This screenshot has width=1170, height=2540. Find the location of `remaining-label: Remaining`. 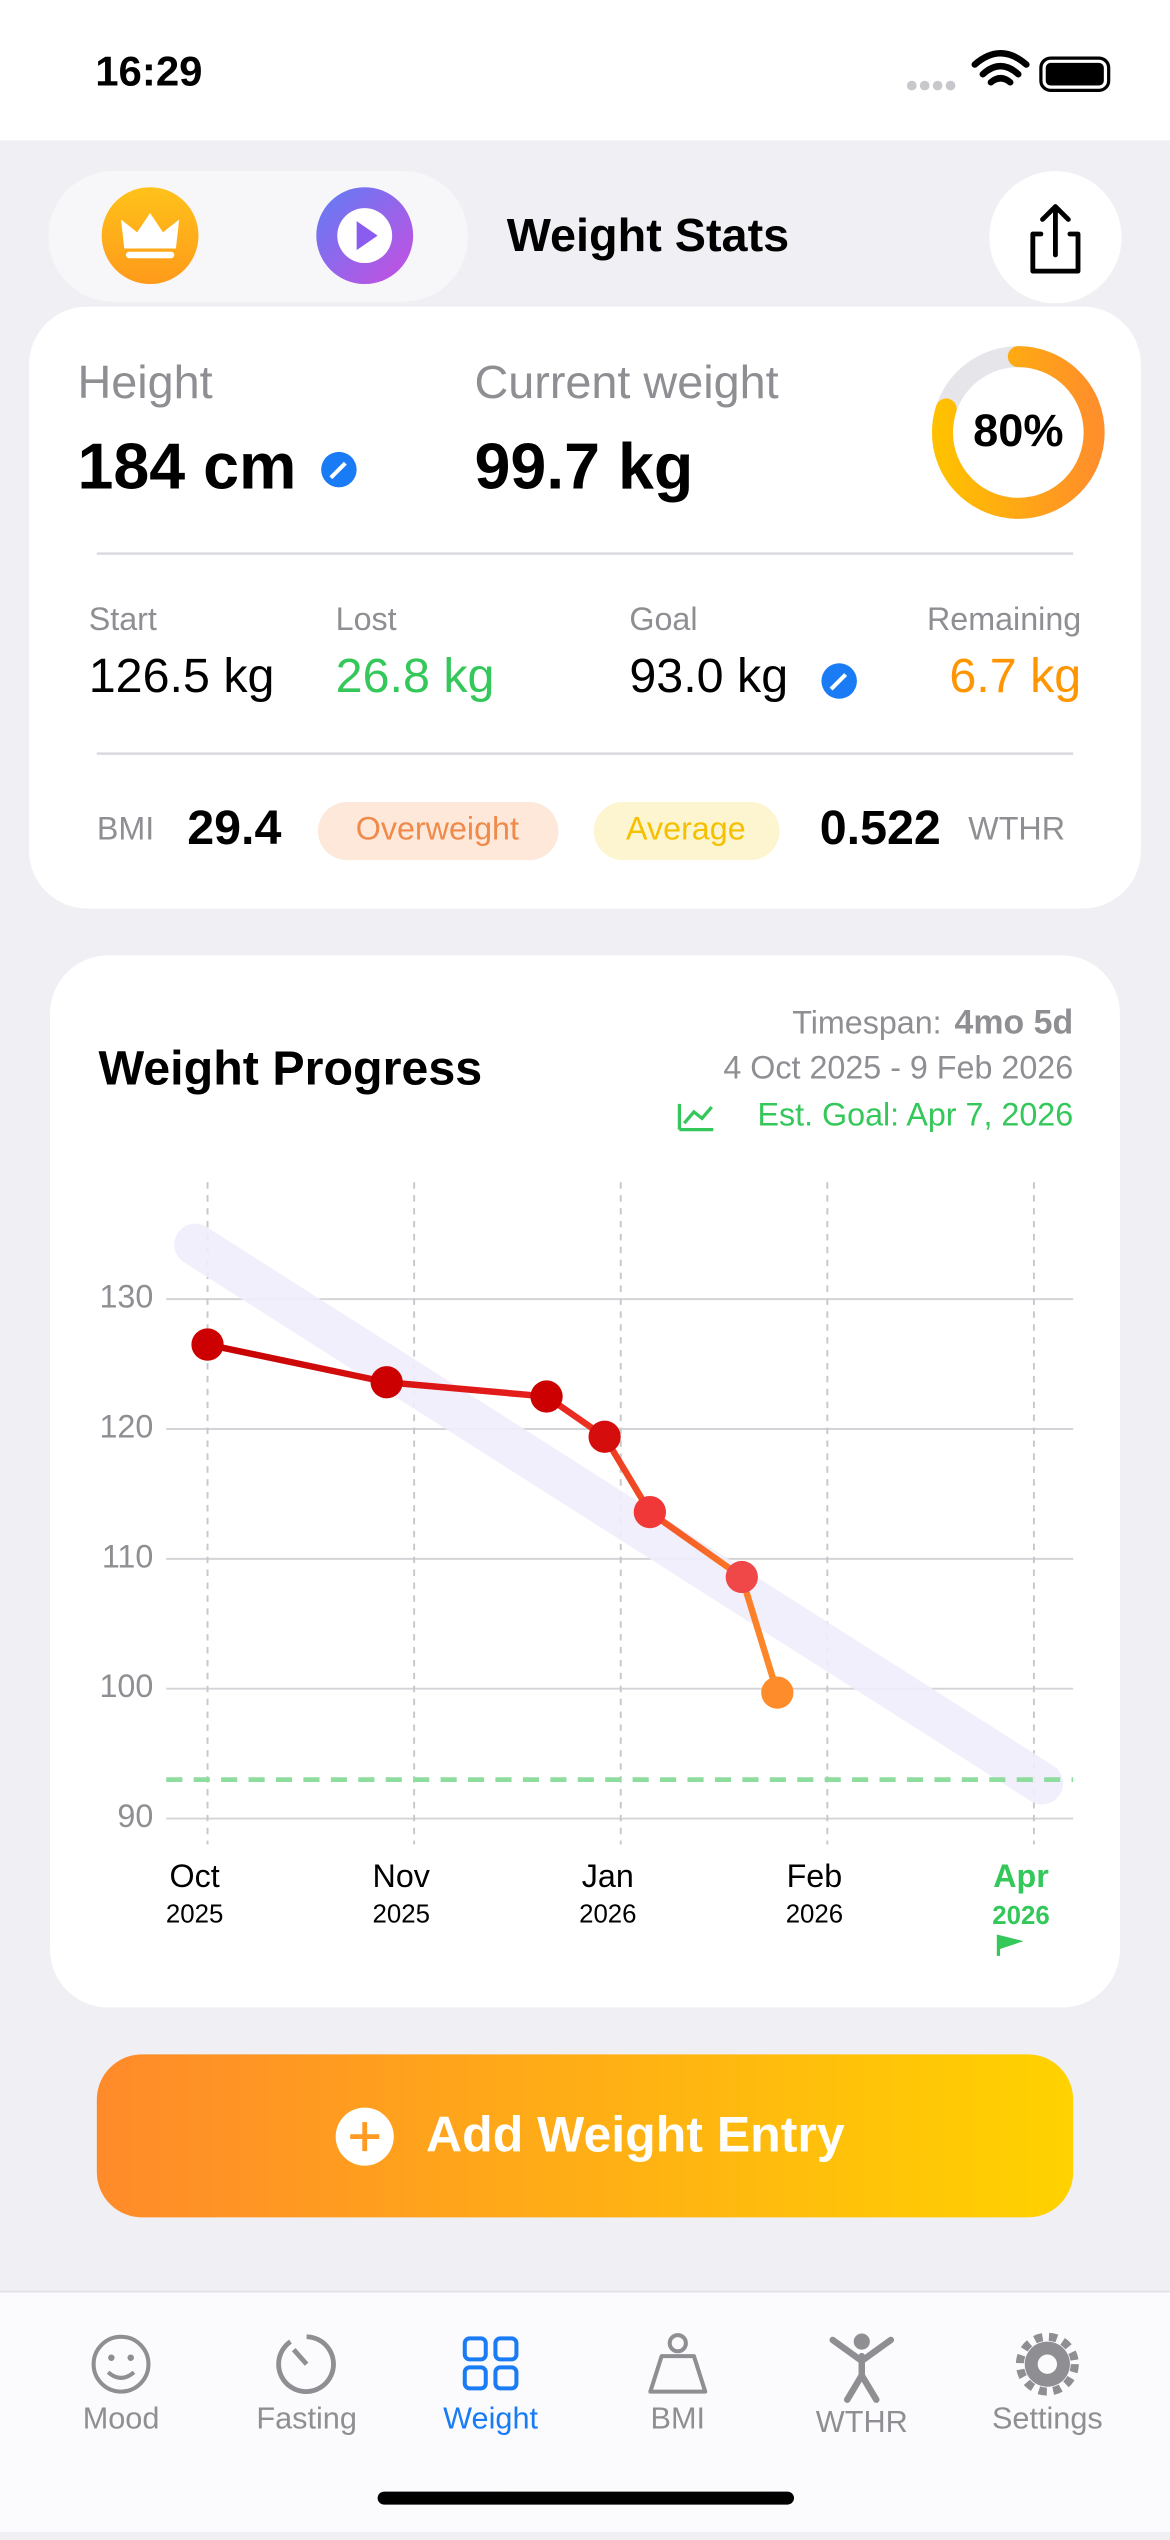

remaining-label: Remaining is located at coordinates (1004, 619).